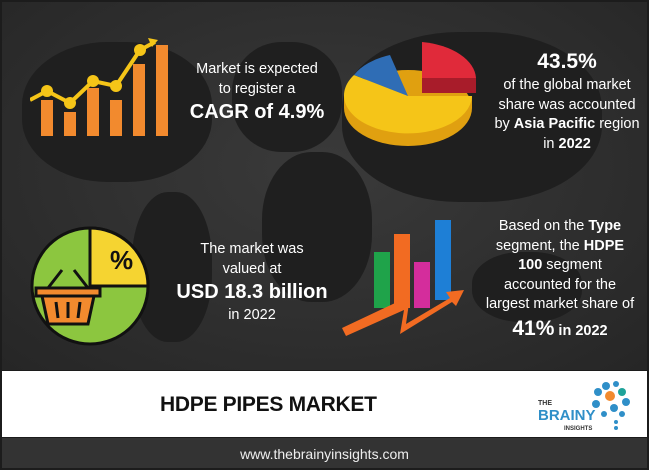 This screenshot has width=649, height=470. Describe the element at coordinates (567, 85) in the screenshot. I see `region-line-1: of the global market` at that location.